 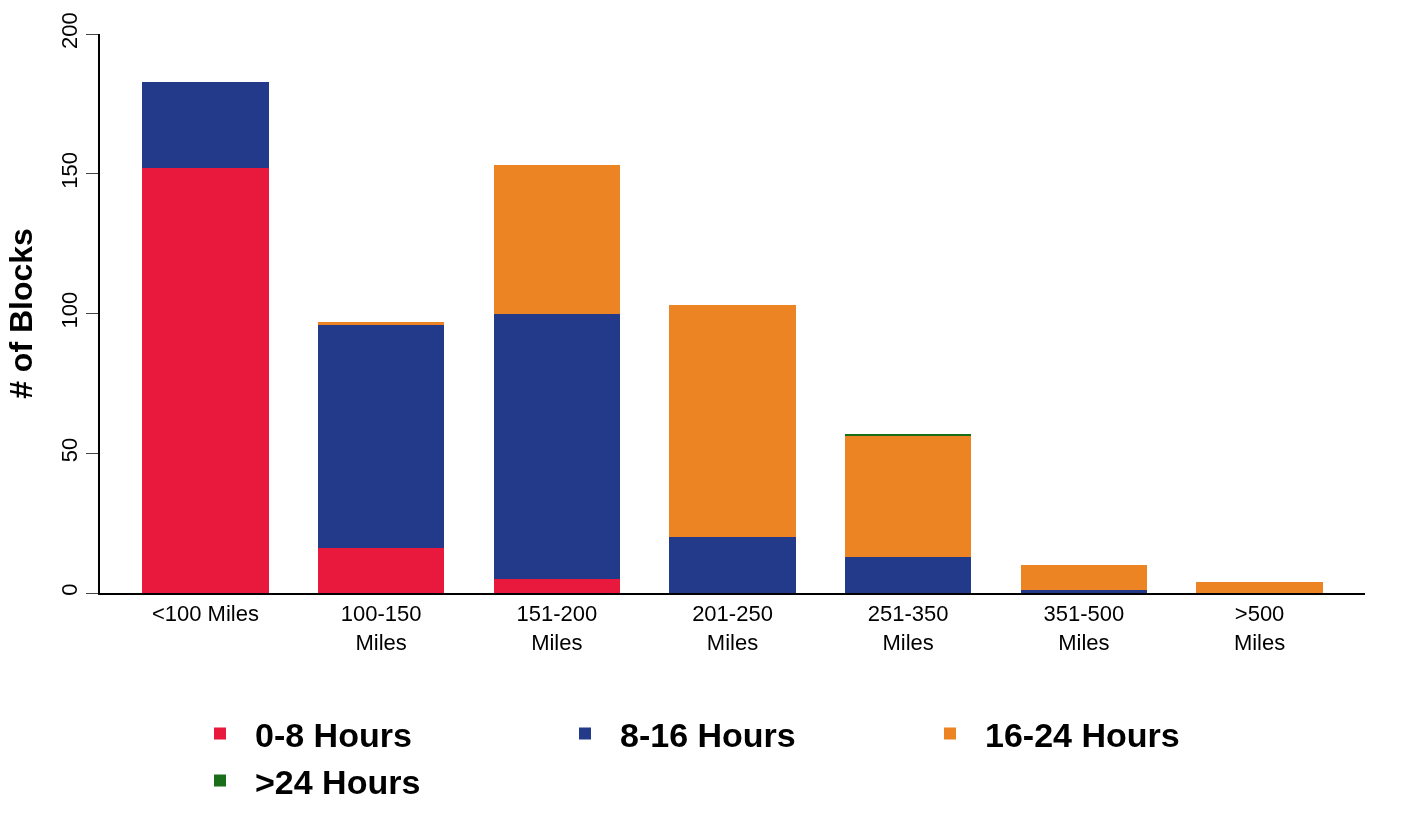 What do you see at coordinates (333, 734) in the screenshot?
I see `legend-label: 0-8 Hours` at bounding box center [333, 734].